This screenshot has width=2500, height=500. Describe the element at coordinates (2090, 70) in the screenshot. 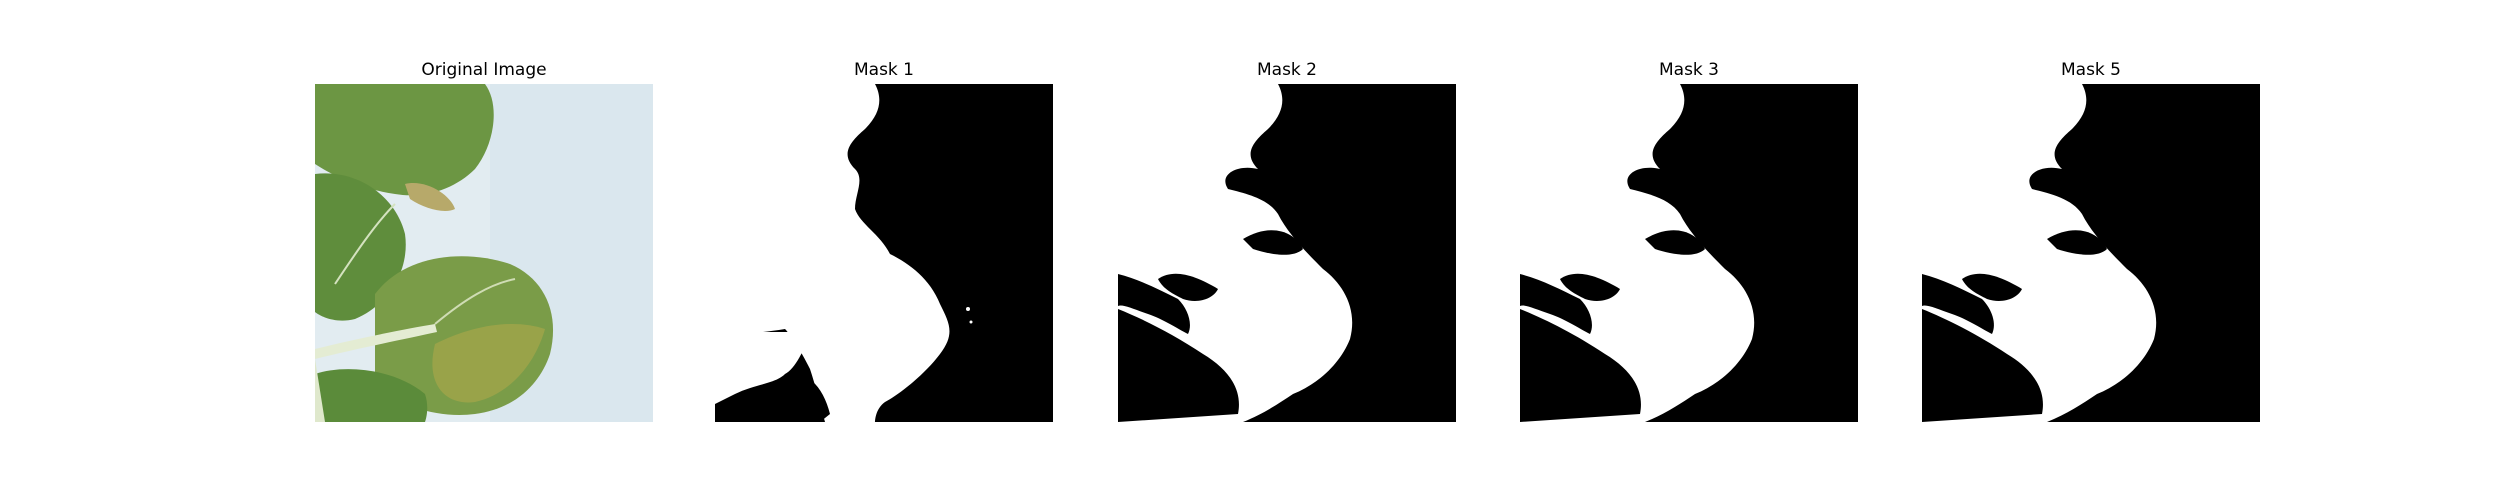

I see `mask-5-title: Mask 5` at that location.